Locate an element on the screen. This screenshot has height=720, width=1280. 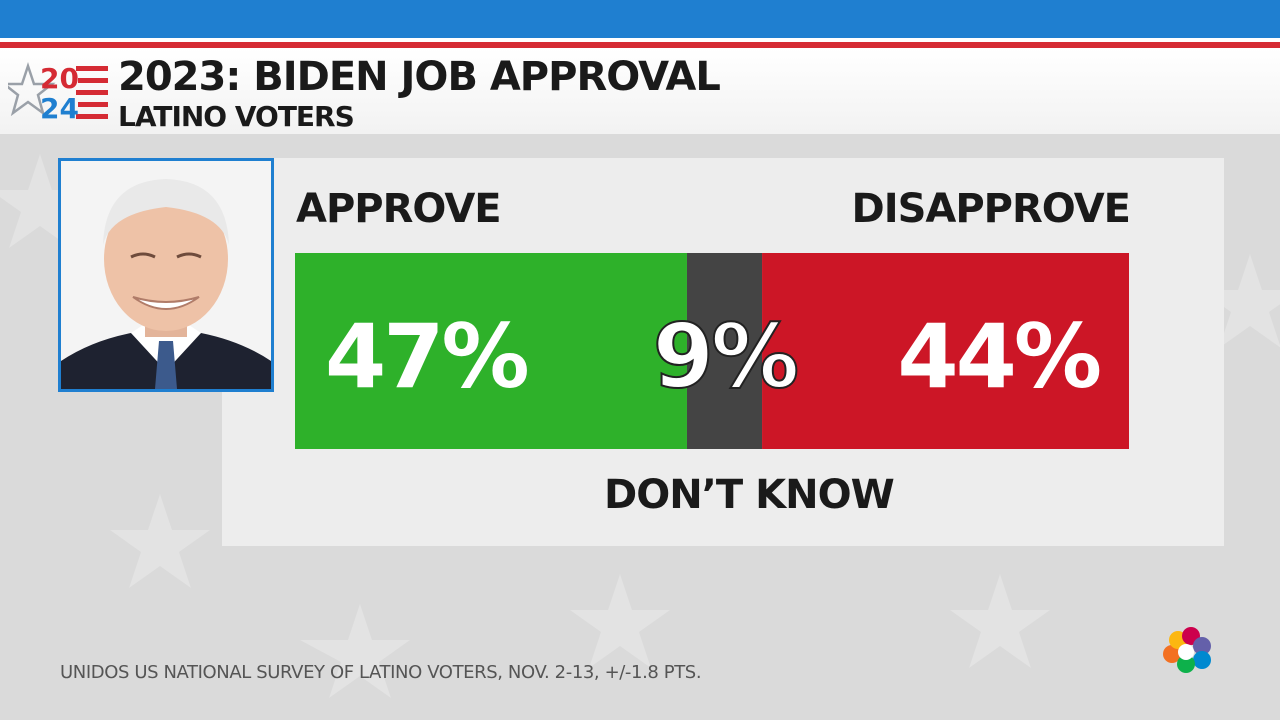
approve-bar is located at coordinates (491, 351).